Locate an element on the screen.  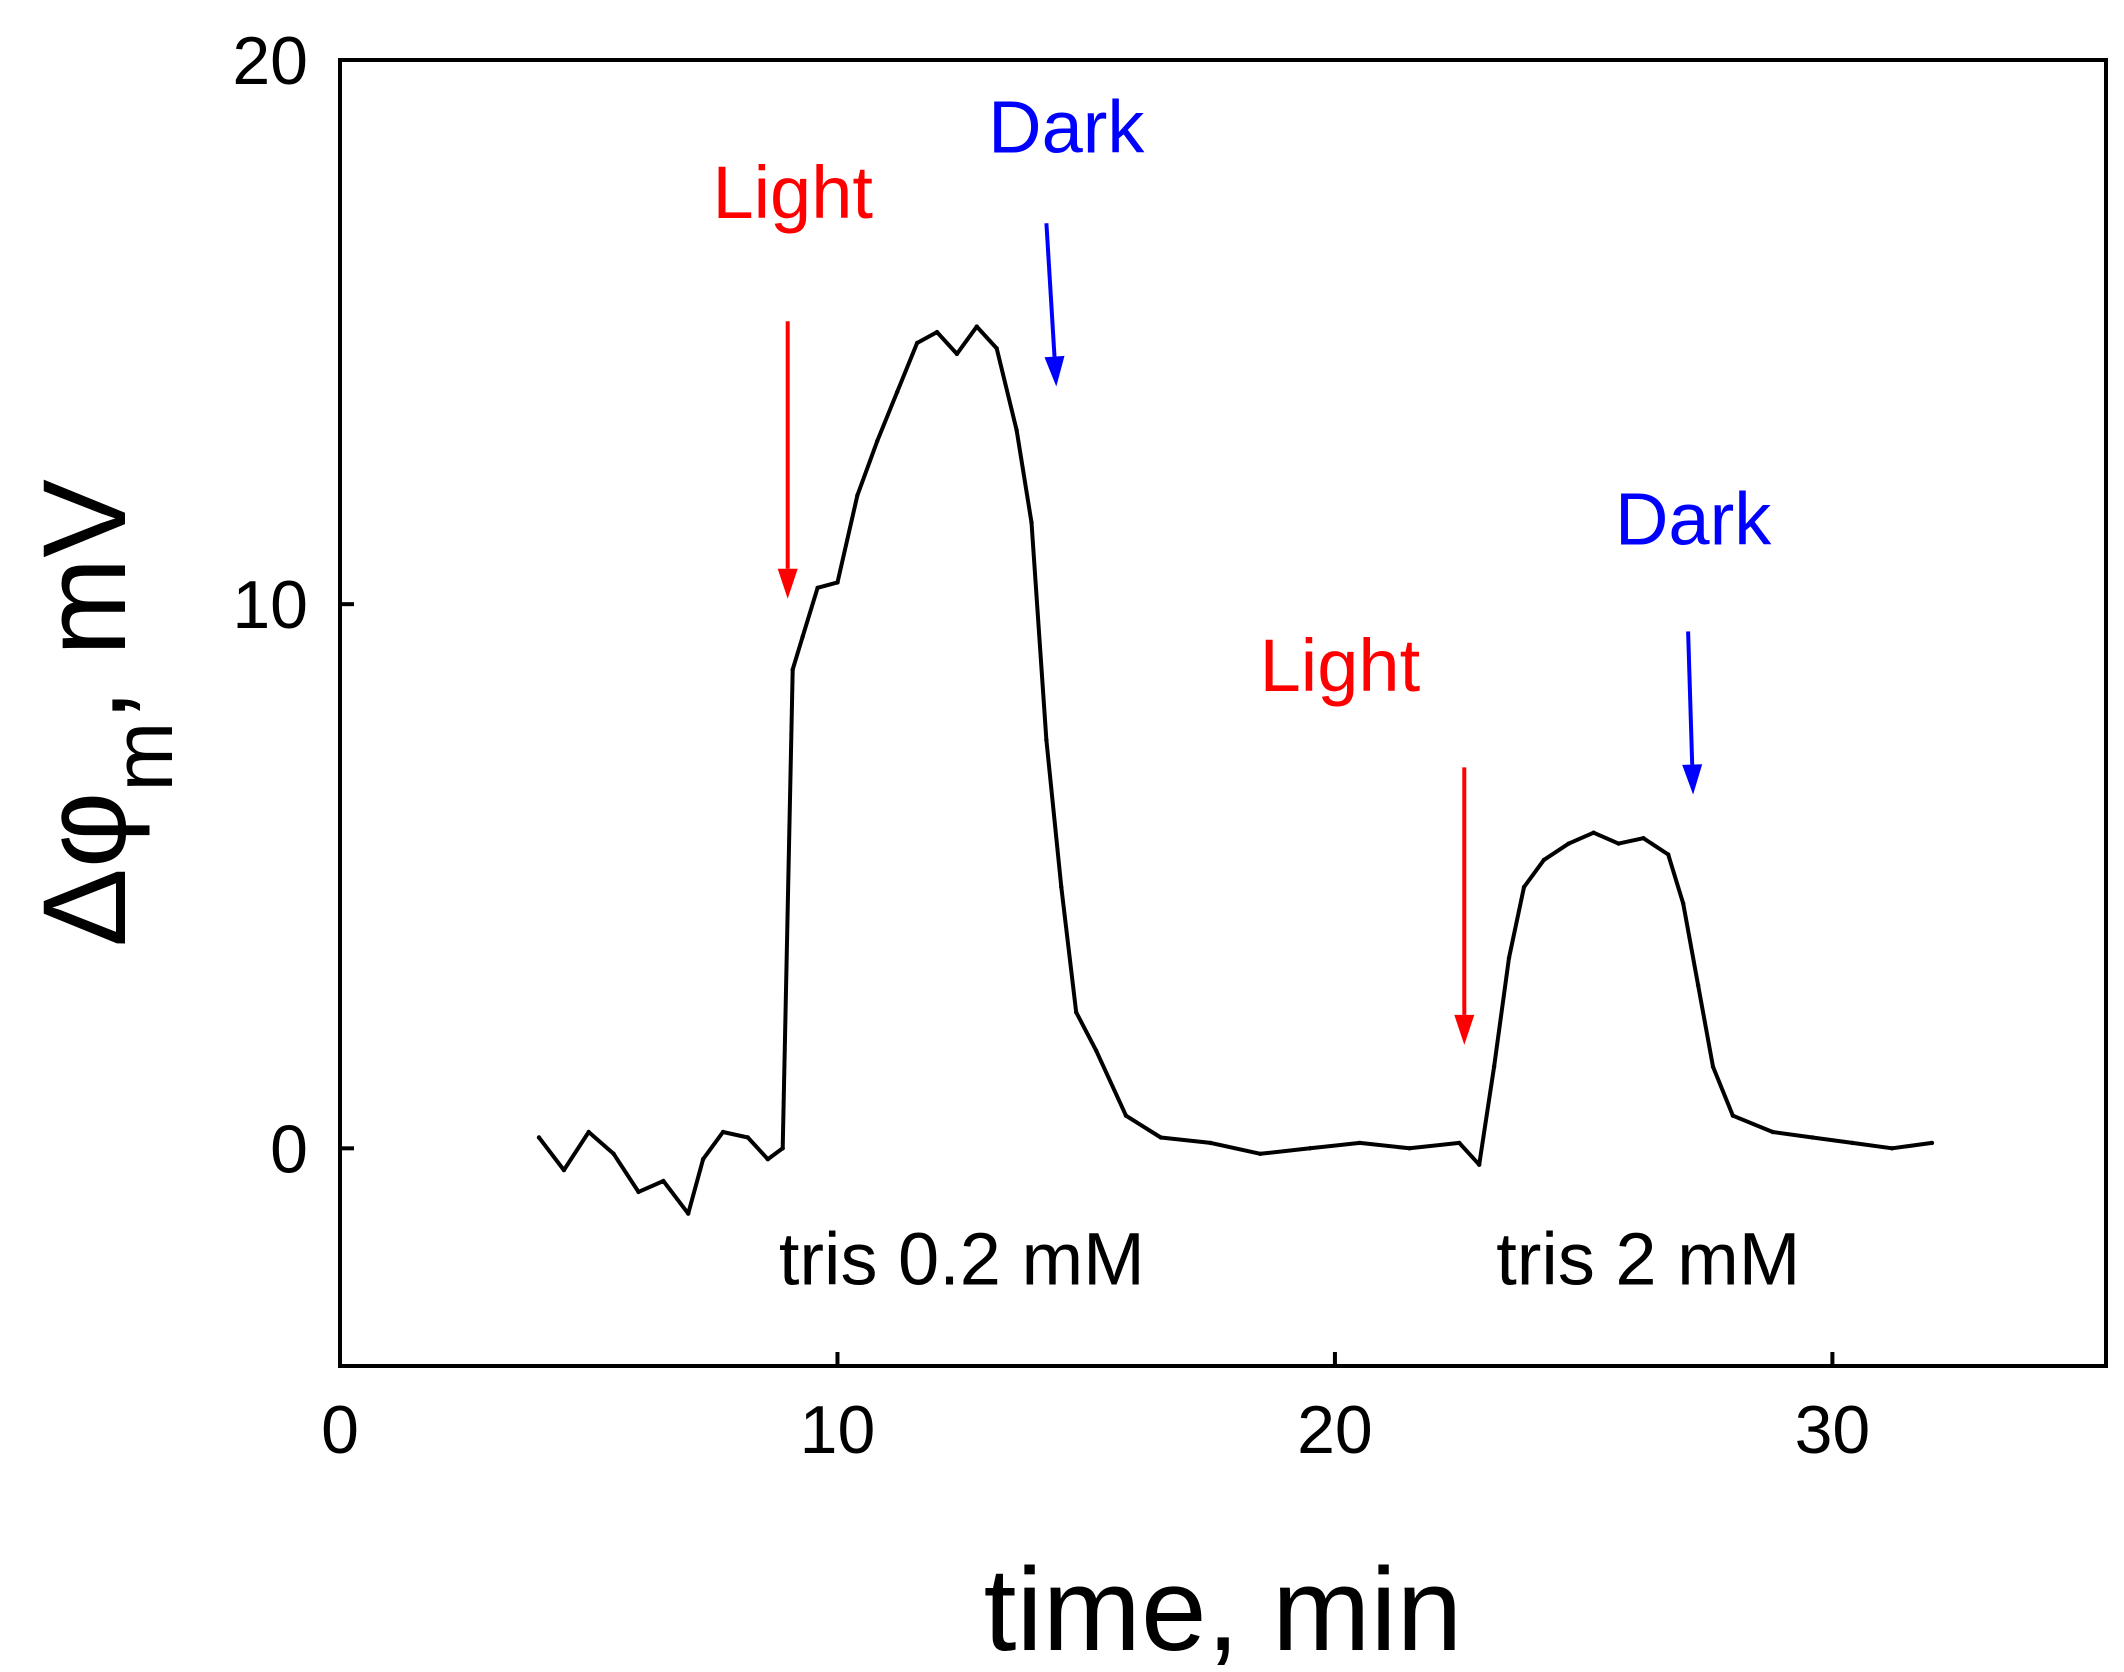
annotation-light-1: Light is located at coordinates (792, 192).